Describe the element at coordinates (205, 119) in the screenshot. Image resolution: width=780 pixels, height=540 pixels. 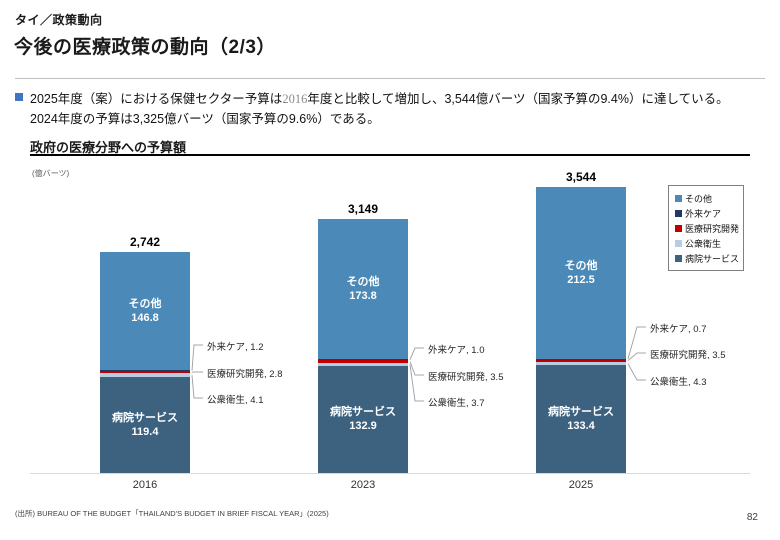
I see `summary-line2: 2024年度の予算は3,325億バーツ（国家予算の9.6%）である。` at that location.